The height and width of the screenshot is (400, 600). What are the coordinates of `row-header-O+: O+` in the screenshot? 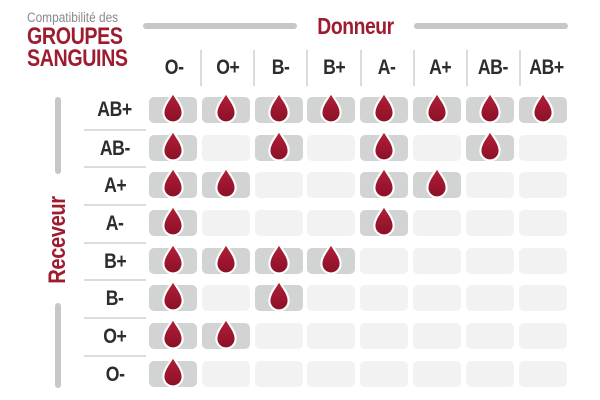 It's located at (115, 336).